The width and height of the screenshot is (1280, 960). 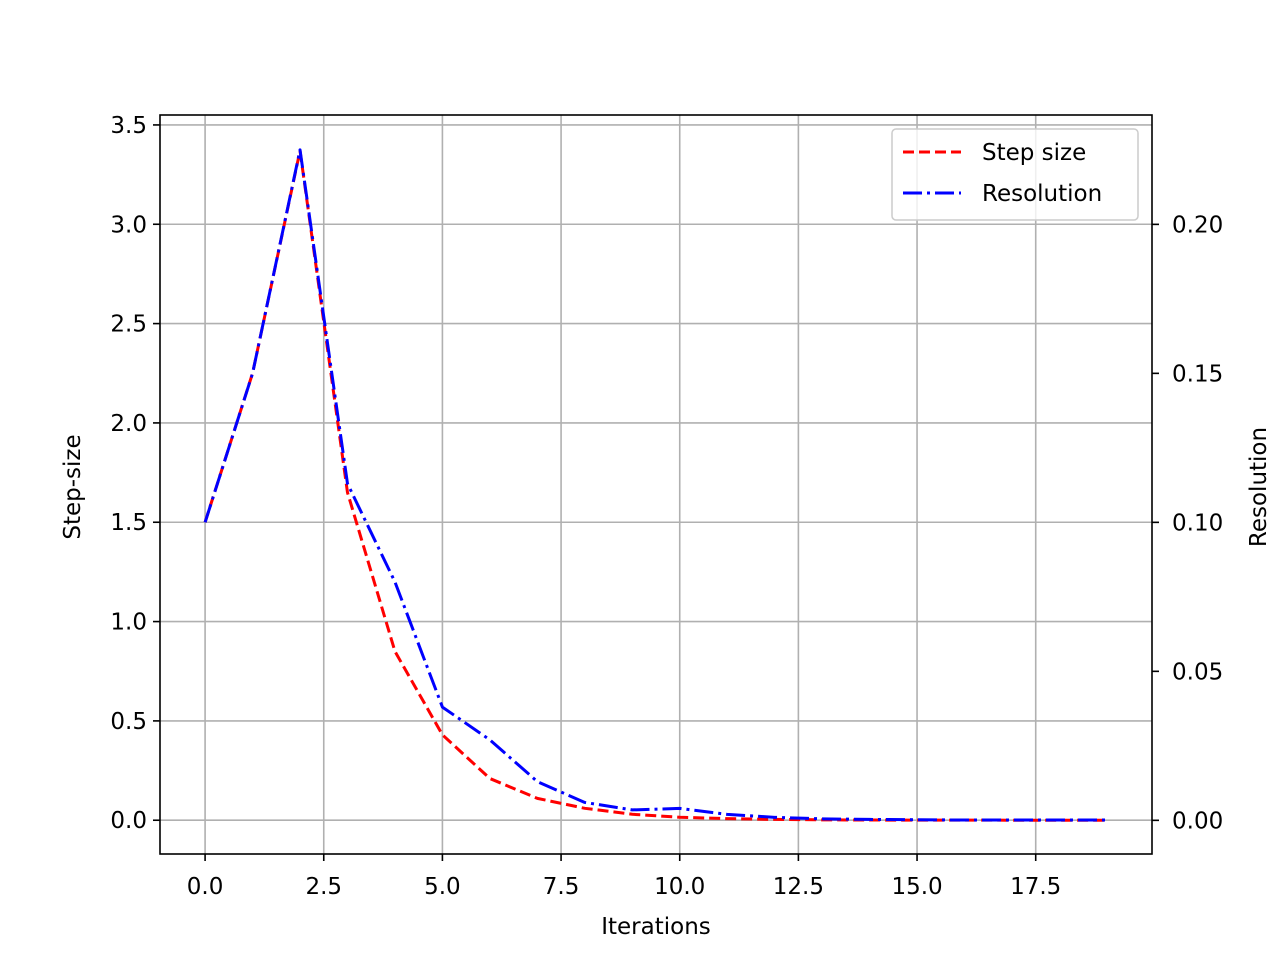 What do you see at coordinates (1035, 887) in the screenshot?
I see `x-tick-label: 17.5` at bounding box center [1035, 887].